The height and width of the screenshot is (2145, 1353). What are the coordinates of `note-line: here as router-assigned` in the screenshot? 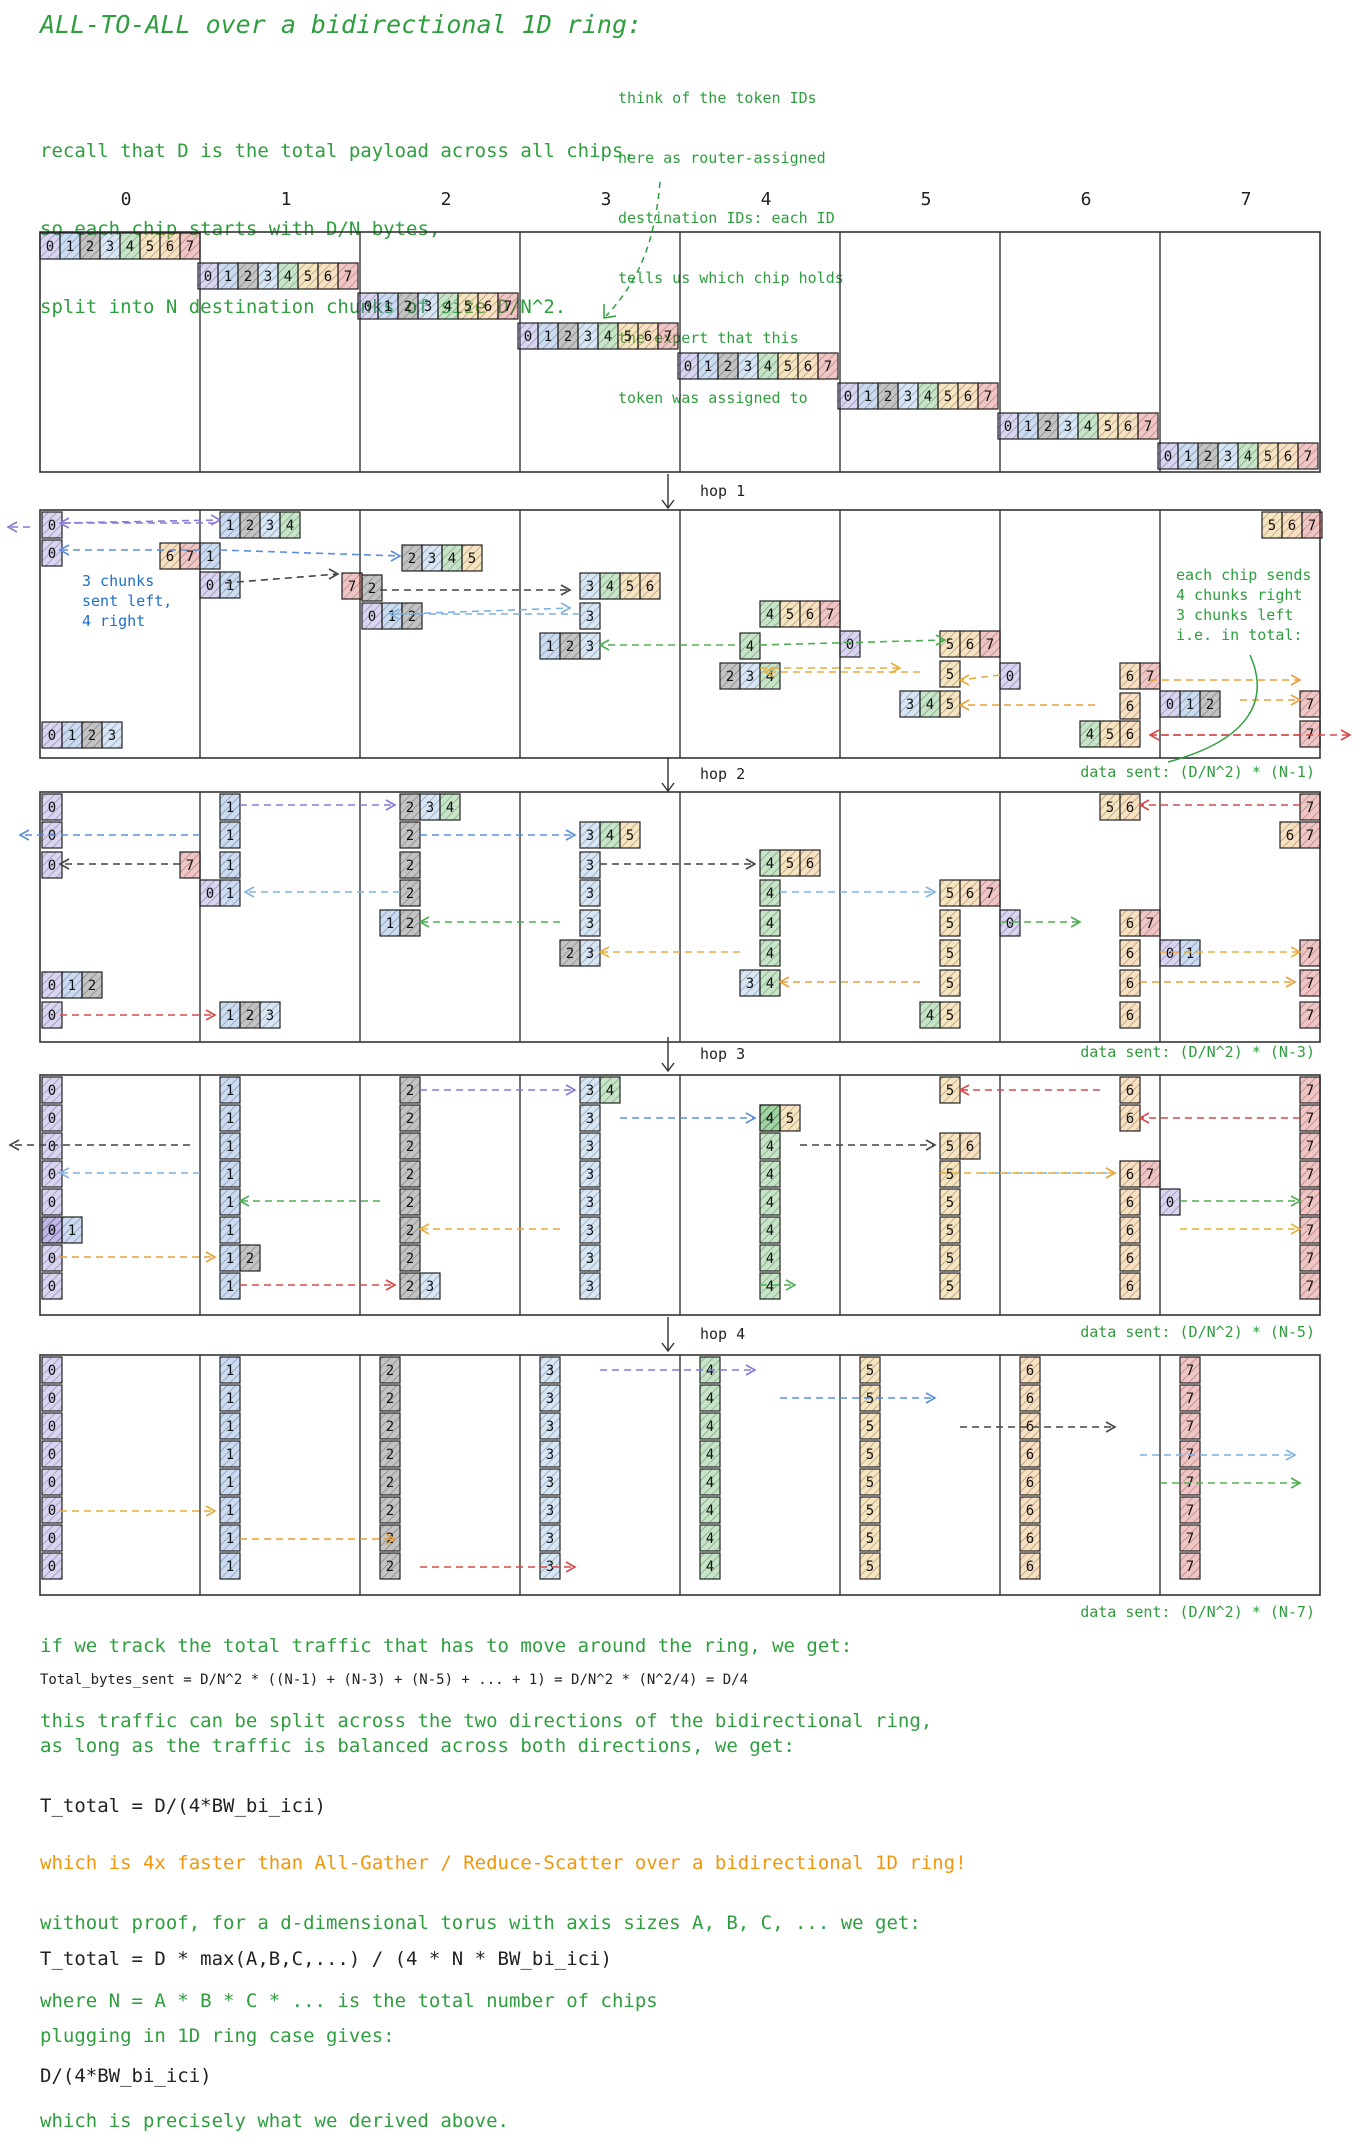 It's located at (722, 158).